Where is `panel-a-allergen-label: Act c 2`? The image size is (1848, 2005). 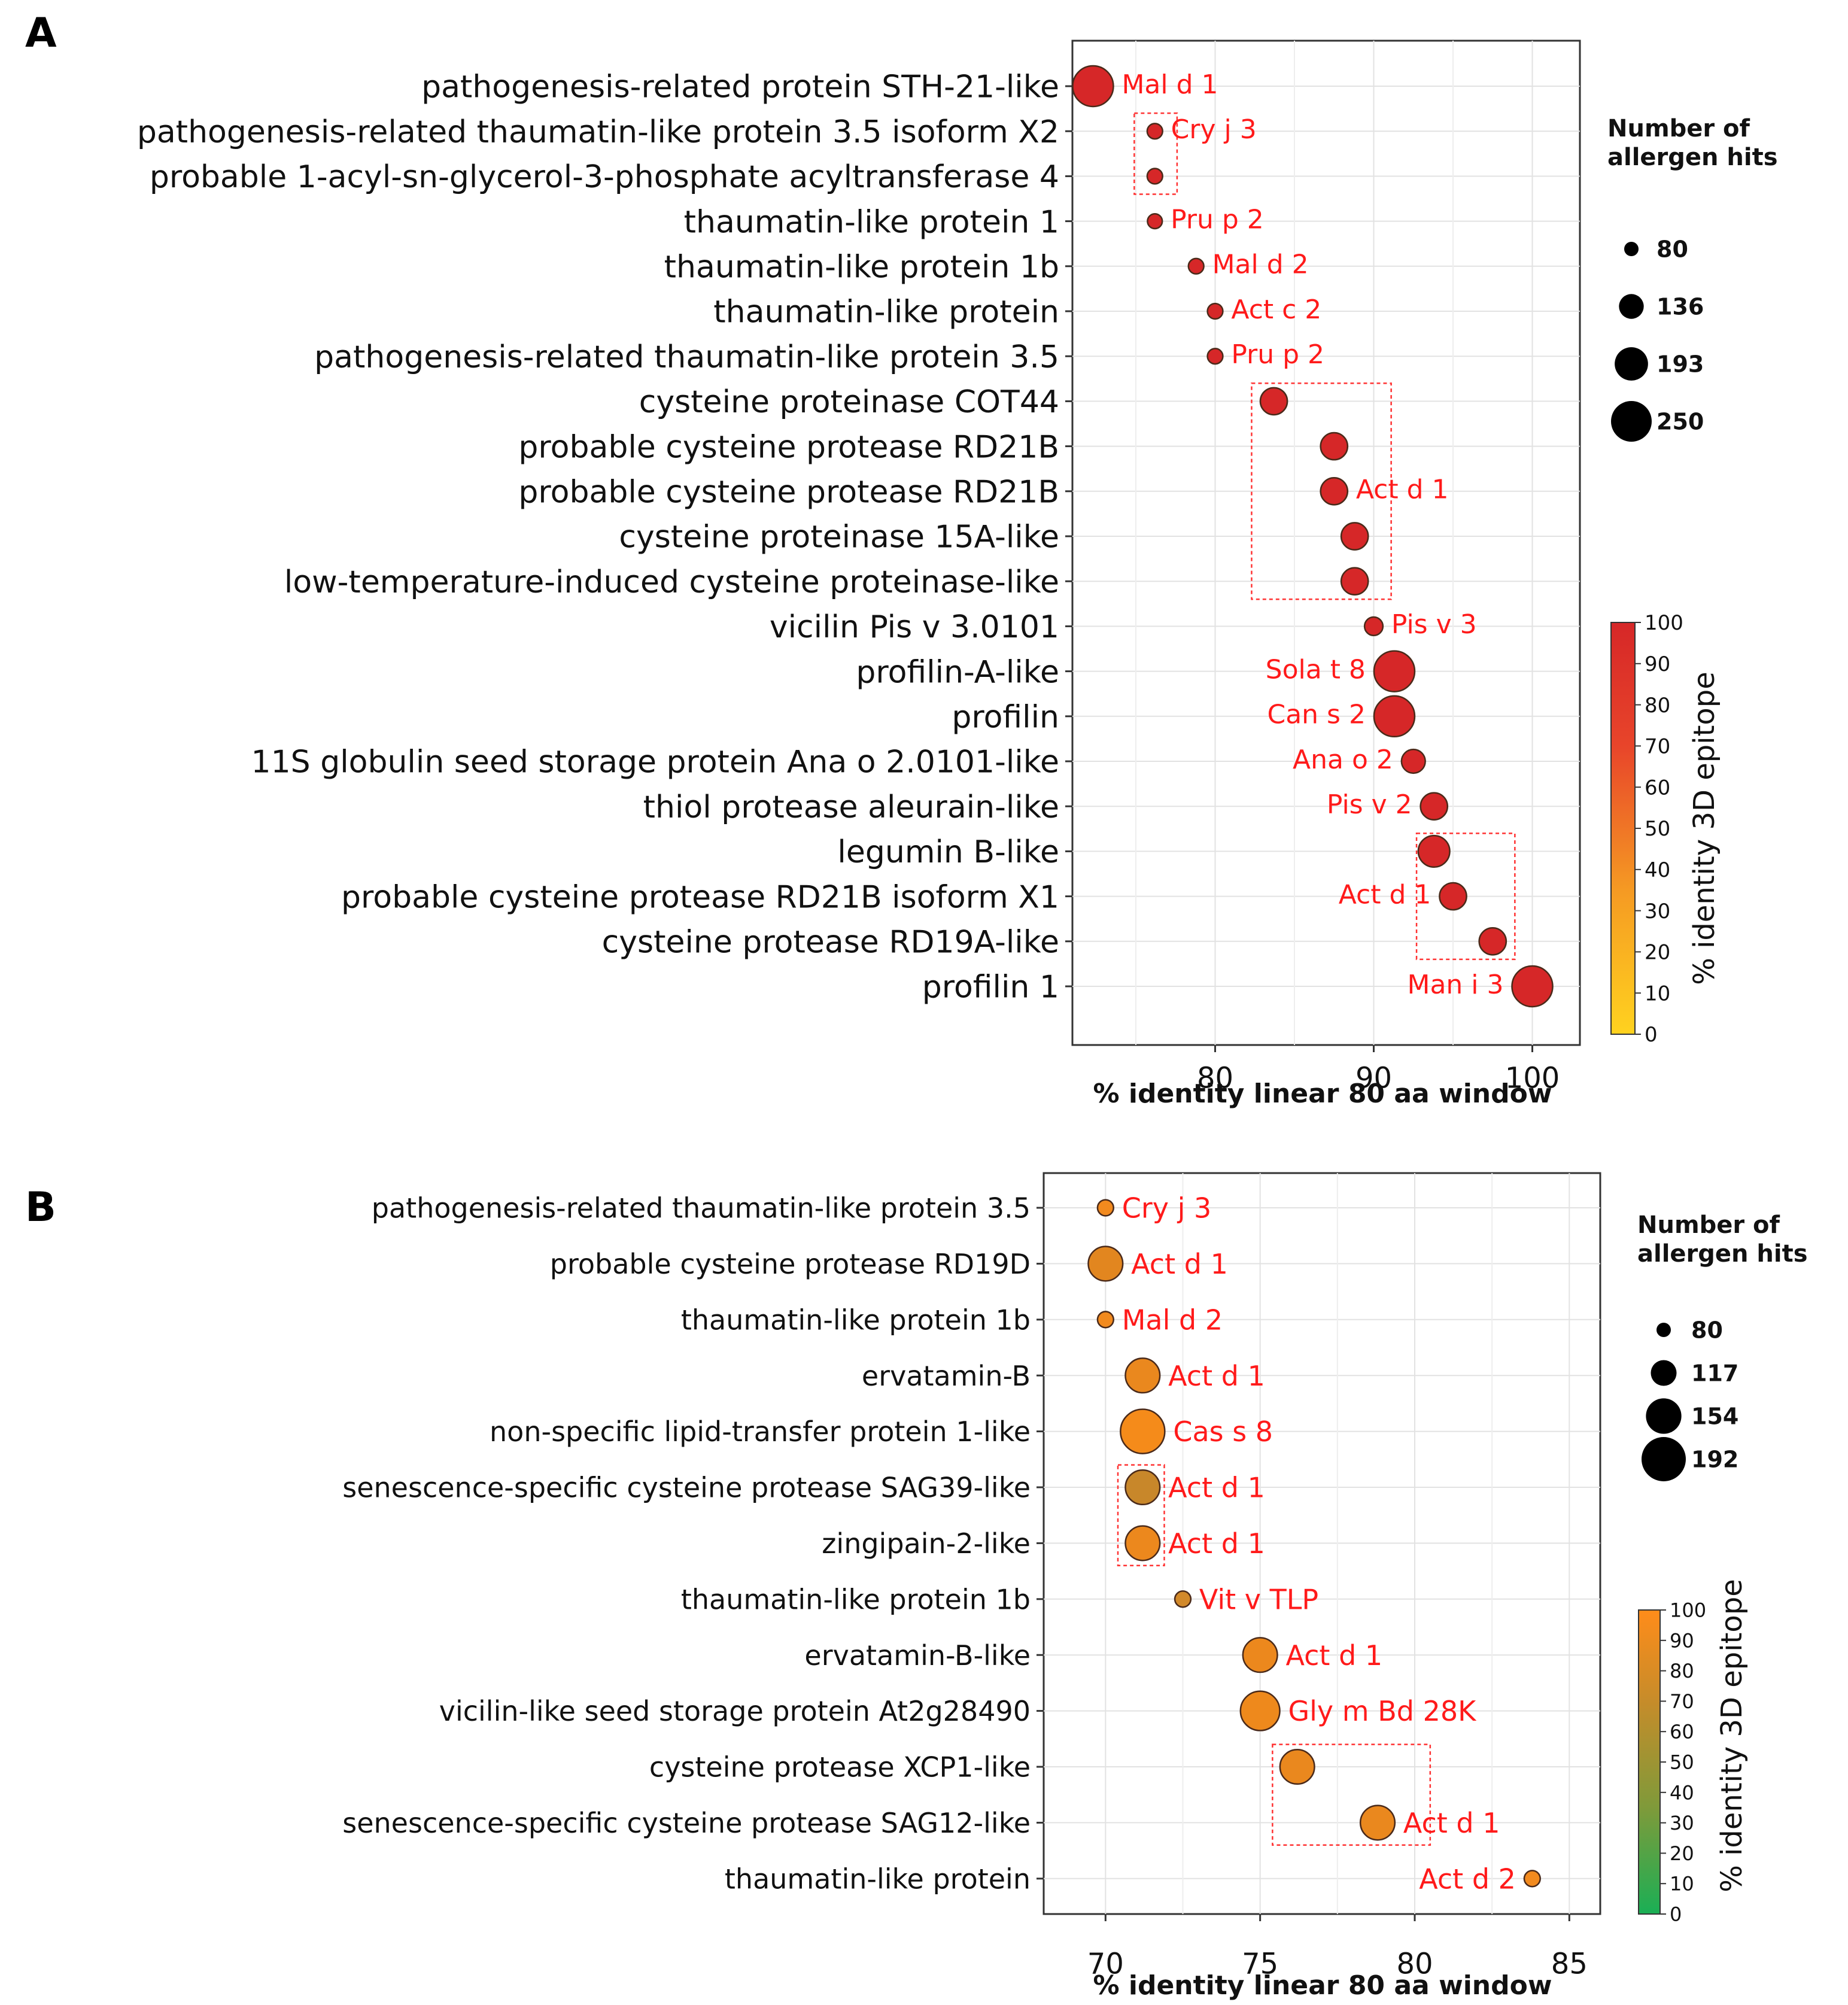 panel-a-allergen-label: Act c 2 is located at coordinates (1276, 310).